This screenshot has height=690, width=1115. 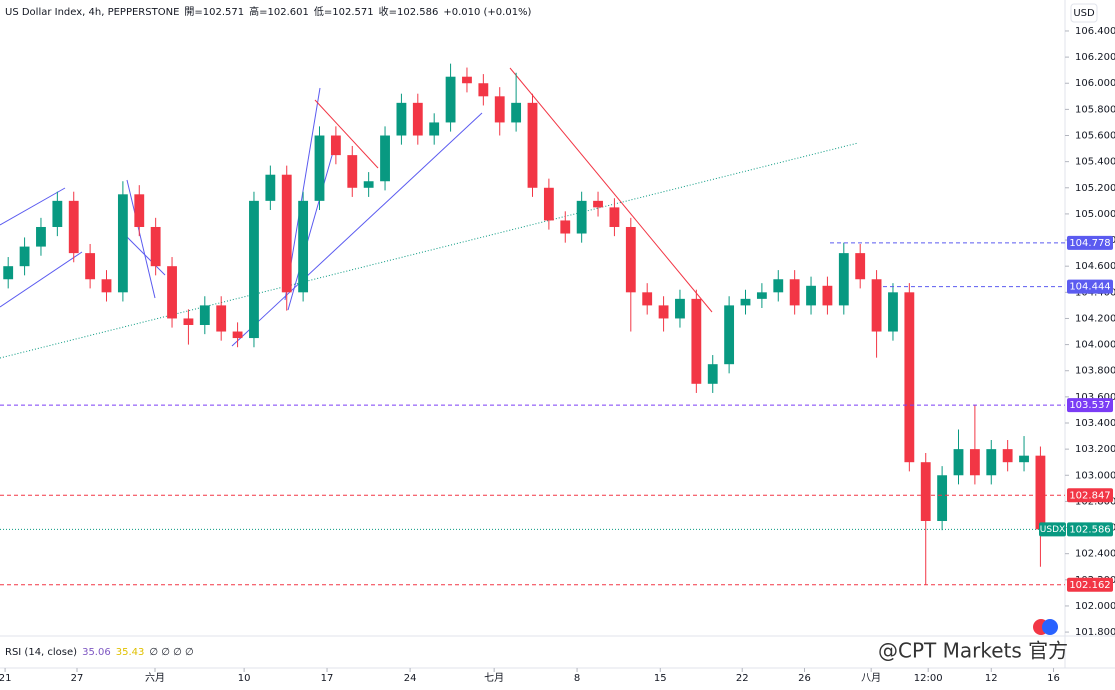 What do you see at coordinates (1095, 57) in the screenshot?
I see `y-tick-label: 106.200` at bounding box center [1095, 57].